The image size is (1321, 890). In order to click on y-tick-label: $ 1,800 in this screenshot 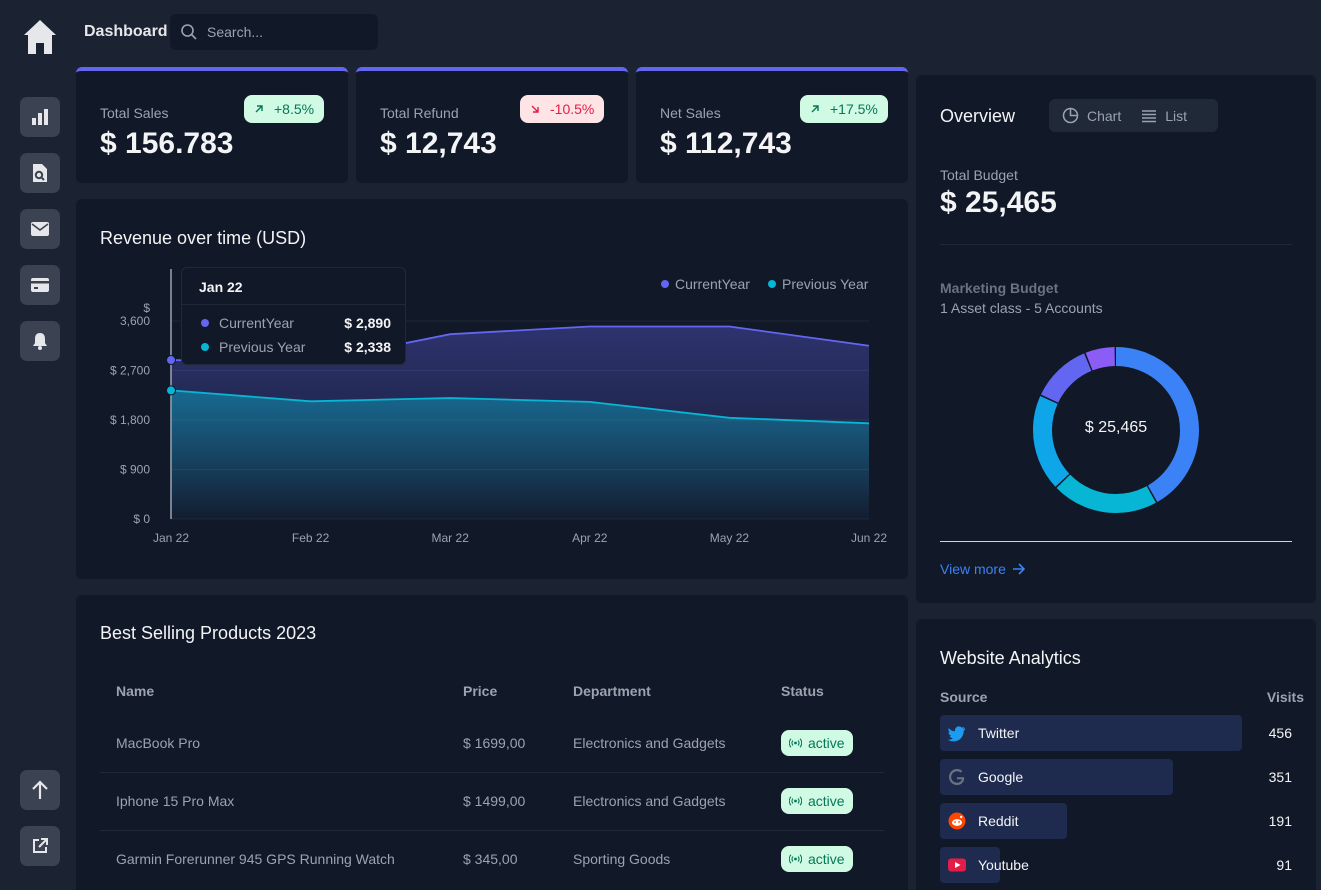, I will do `click(130, 420)`.